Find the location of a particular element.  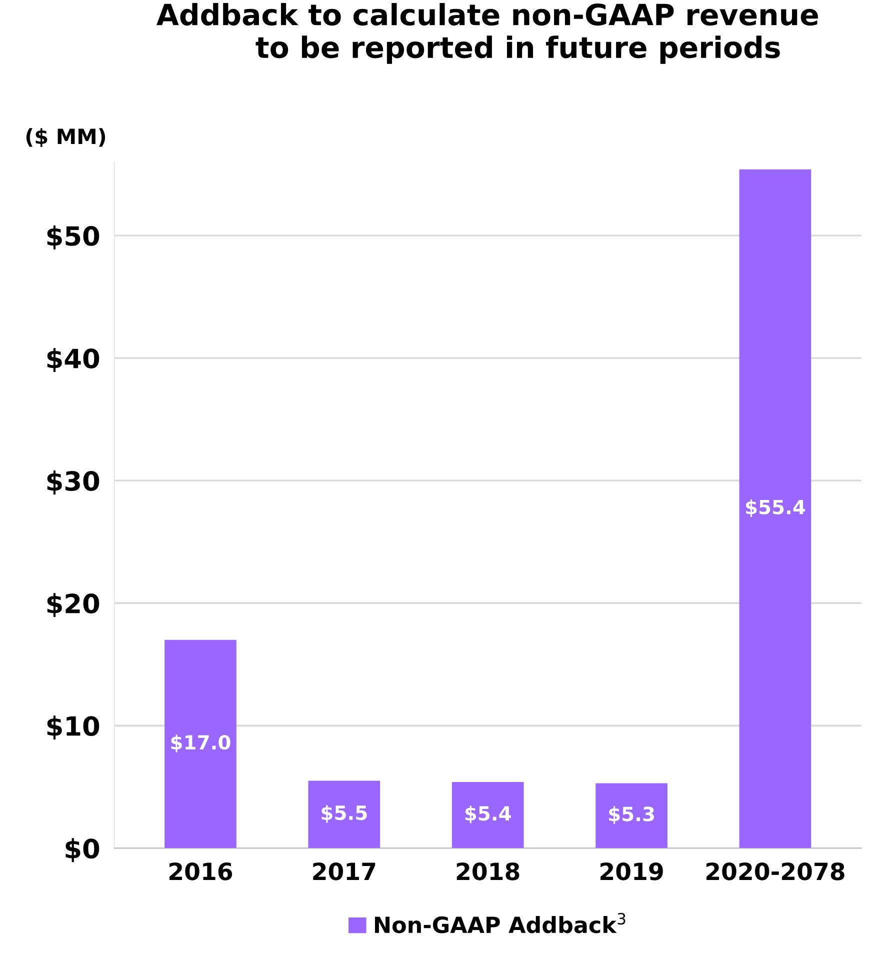

y-tick-label: $50 is located at coordinates (73, 238).